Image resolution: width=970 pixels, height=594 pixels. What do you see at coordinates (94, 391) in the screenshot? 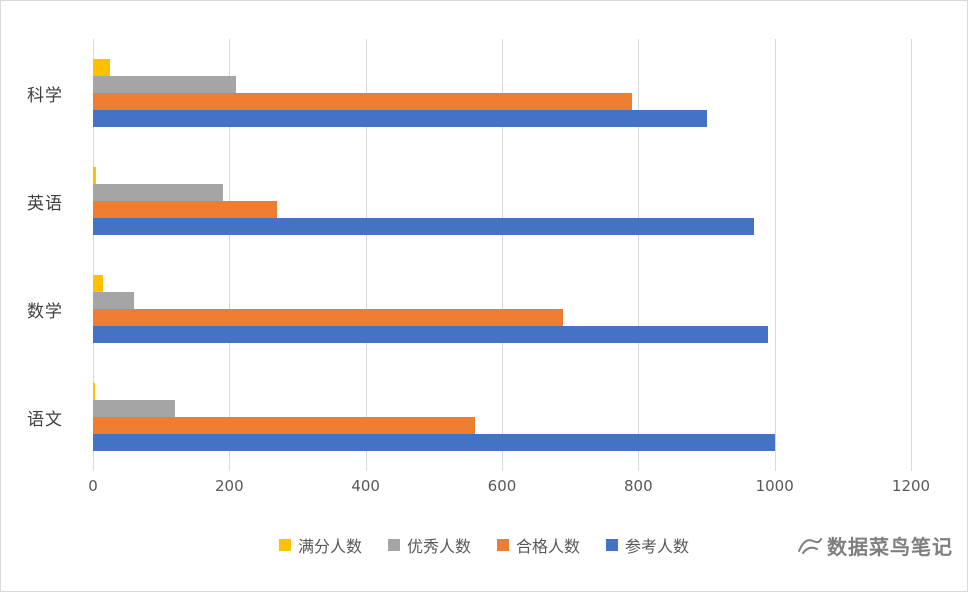
I see `bar-series0-cat3` at bounding box center [94, 391].